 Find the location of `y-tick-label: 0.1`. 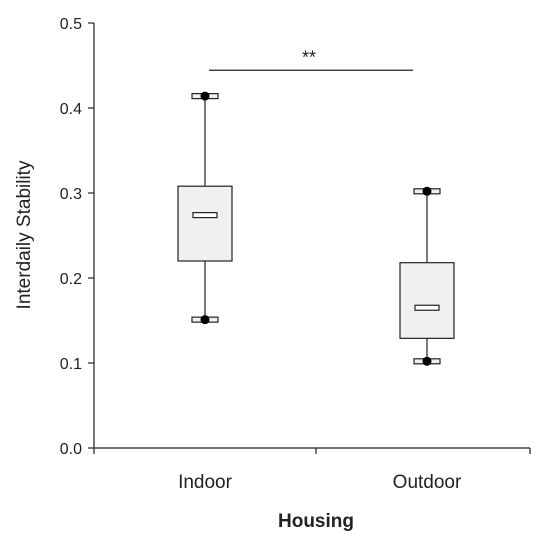

y-tick-label: 0.1 is located at coordinates (71, 364).